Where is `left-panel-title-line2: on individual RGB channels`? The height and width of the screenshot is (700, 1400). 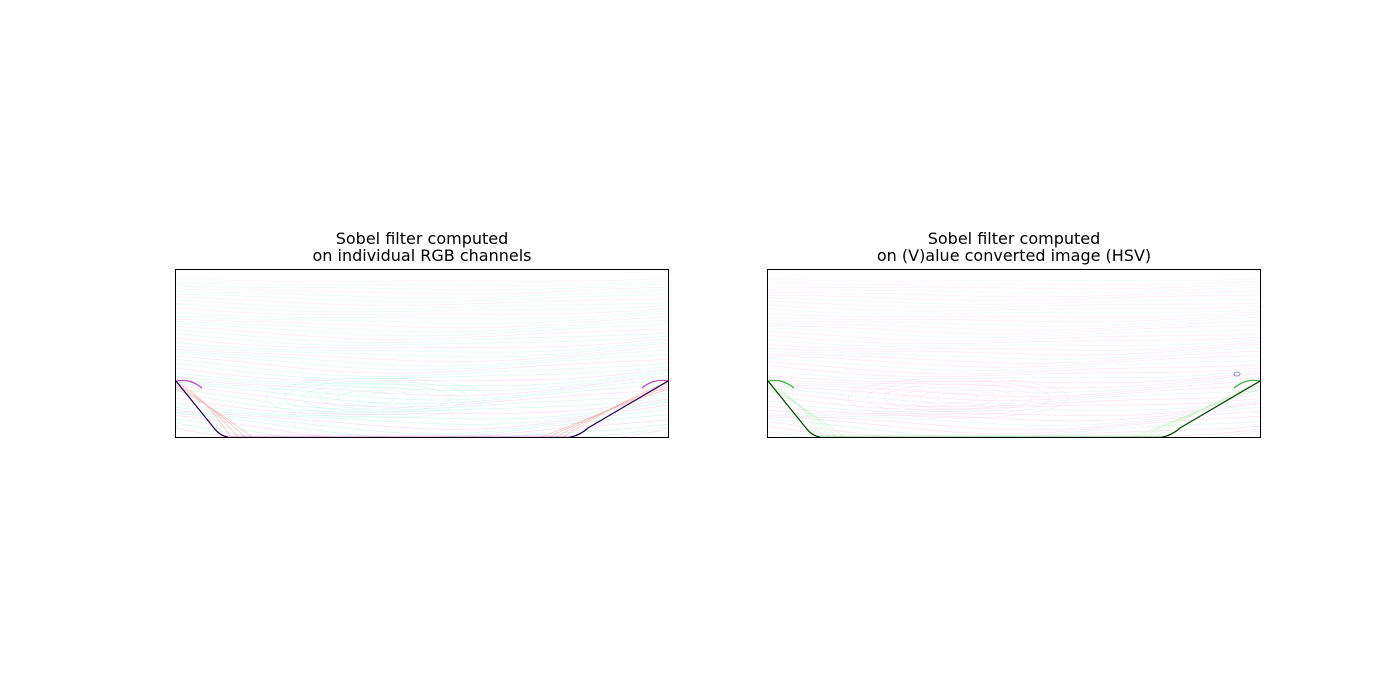
left-panel-title-line2: on individual RGB channels is located at coordinates (422, 255).